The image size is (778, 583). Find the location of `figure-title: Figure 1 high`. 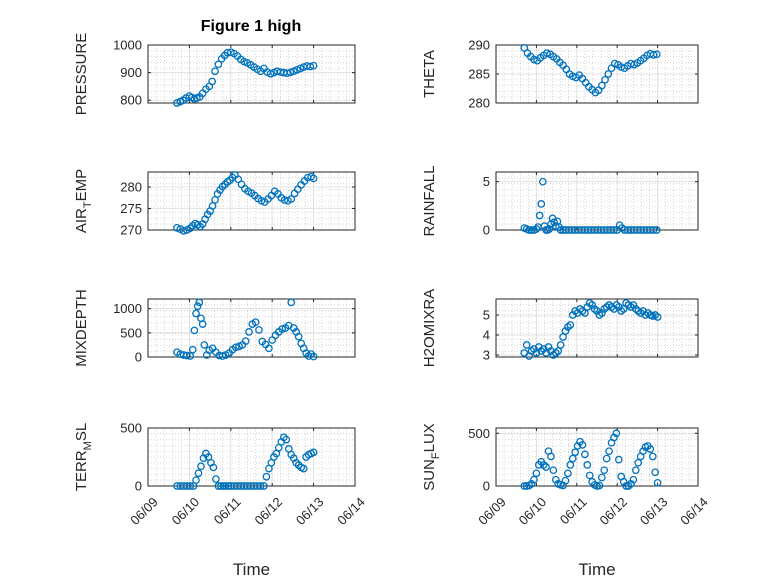

figure-title: Figure 1 high is located at coordinates (251, 26).